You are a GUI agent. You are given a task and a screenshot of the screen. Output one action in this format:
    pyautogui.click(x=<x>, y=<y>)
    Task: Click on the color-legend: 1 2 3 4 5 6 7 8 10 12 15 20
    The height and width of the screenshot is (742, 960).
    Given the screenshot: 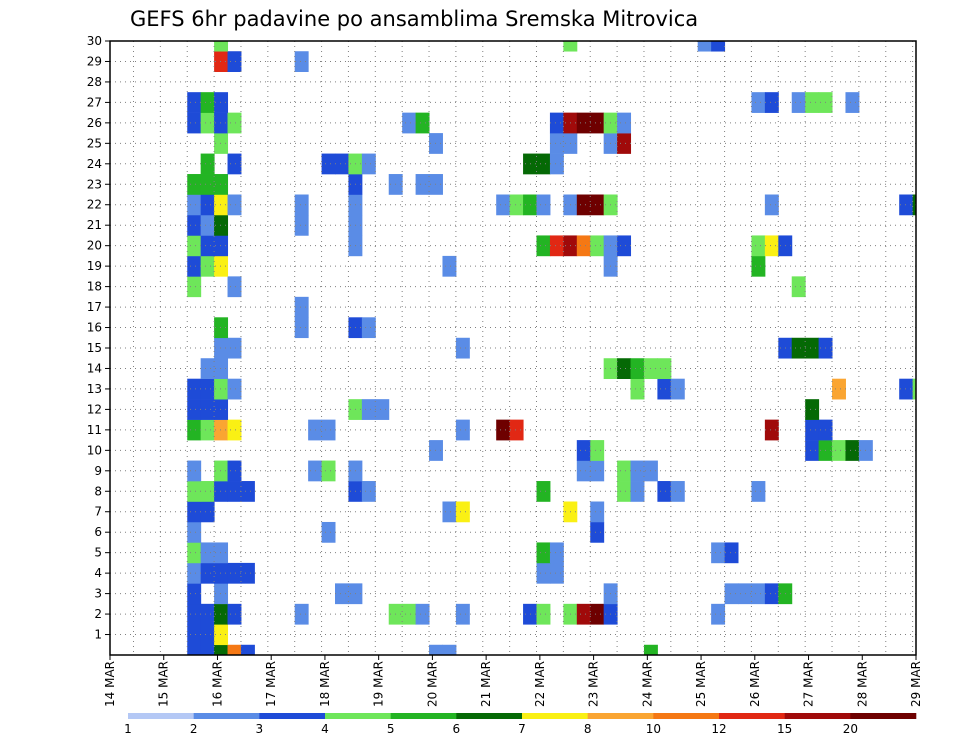 What is the action you would take?
    pyautogui.click(x=520, y=724)
    